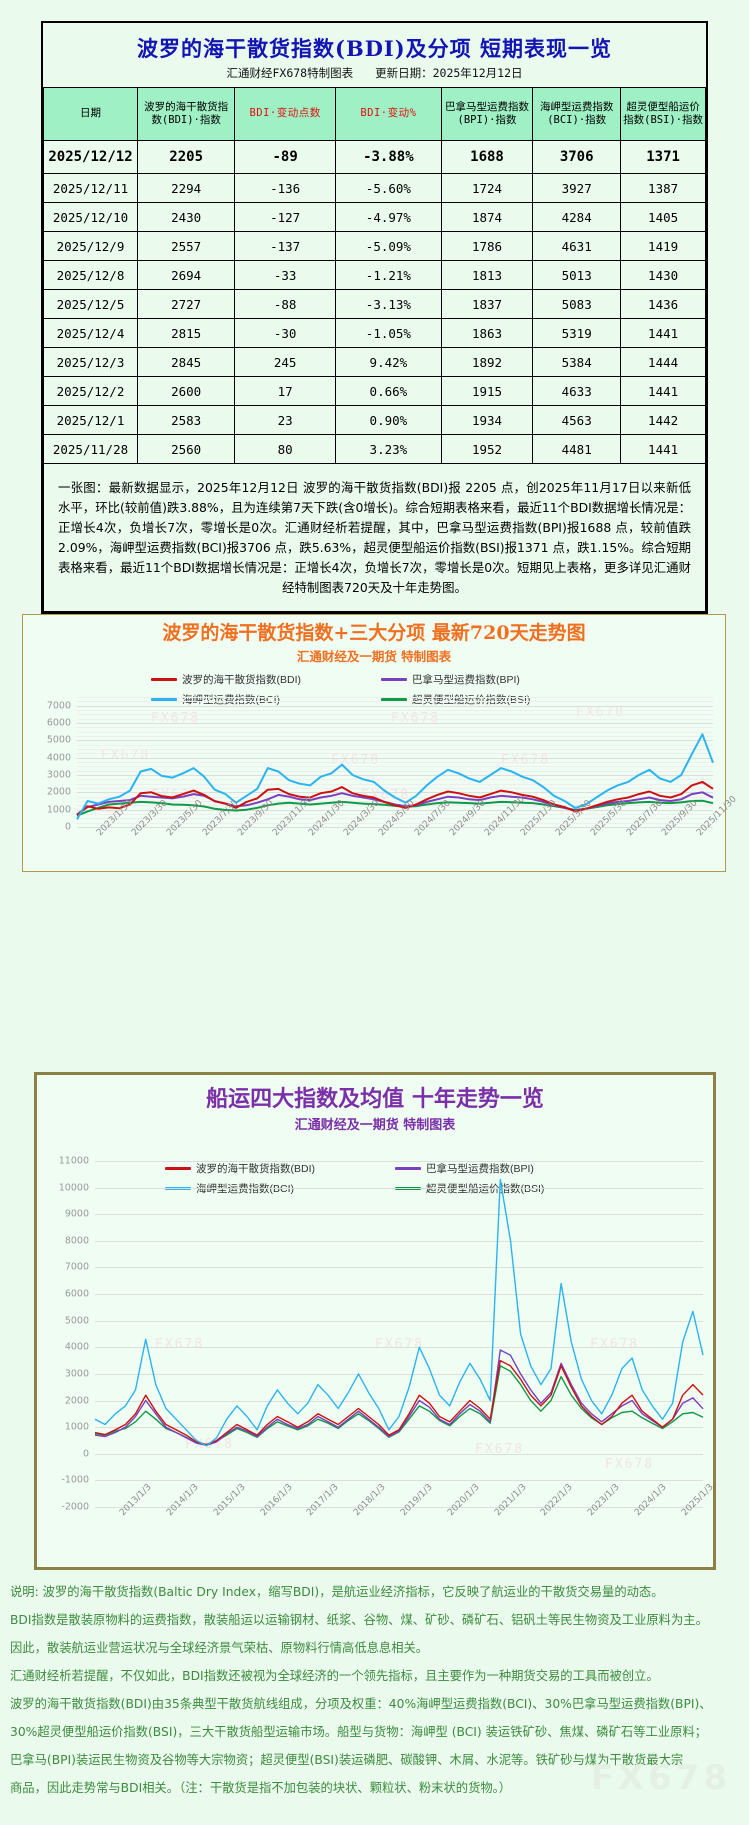 The width and height of the screenshot is (749, 1825). What do you see at coordinates (90, 217) in the screenshot?
I see `cell-r2-c0: 2025/12/10` at bounding box center [90, 217].